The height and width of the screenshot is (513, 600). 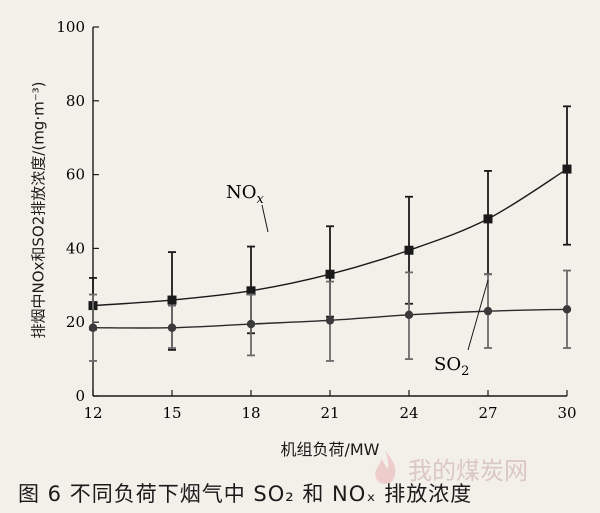 I want to click on leader-line-so2, so click(x=478, y=315).